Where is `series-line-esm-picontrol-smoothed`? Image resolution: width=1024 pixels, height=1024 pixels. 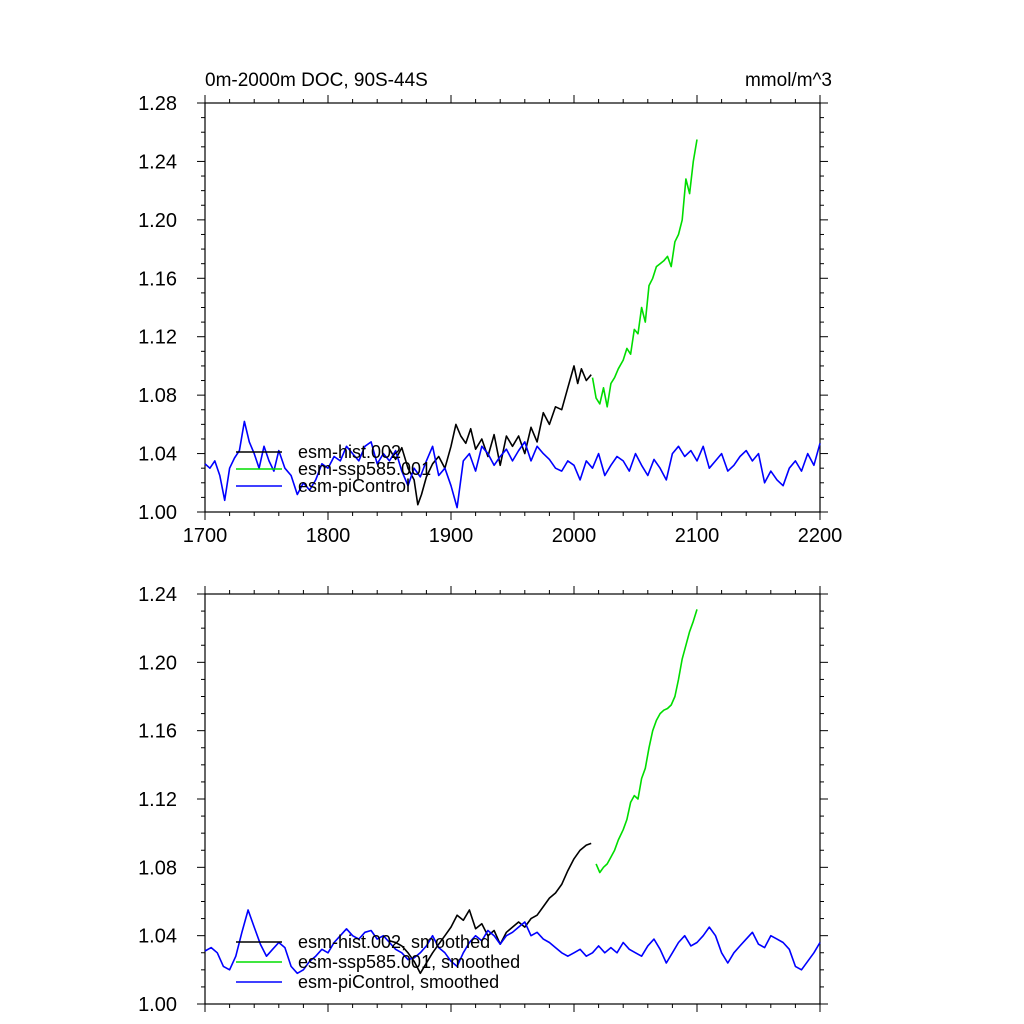 series-line-esm-picontrol-smoothed is located at coordinates (512, 942).